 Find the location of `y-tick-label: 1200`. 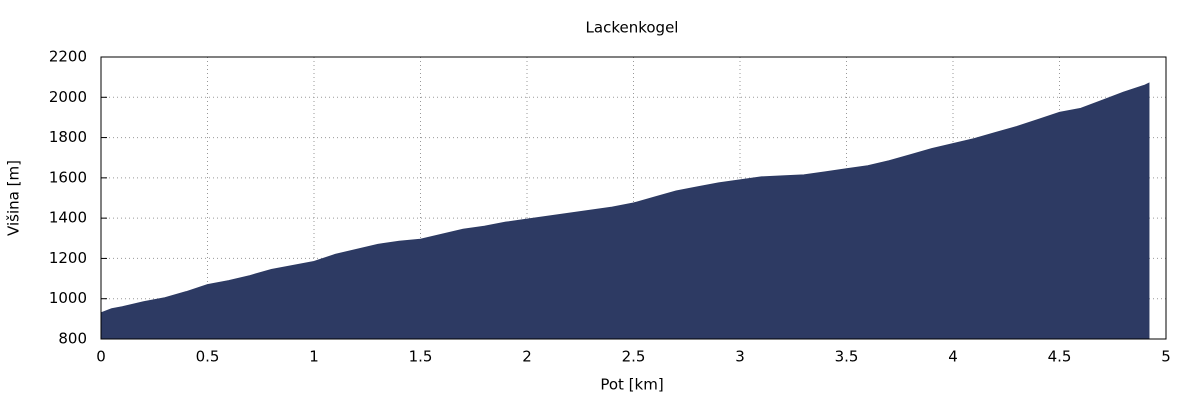

y-tick-label: 1200 is located at coordinates (68, 258).